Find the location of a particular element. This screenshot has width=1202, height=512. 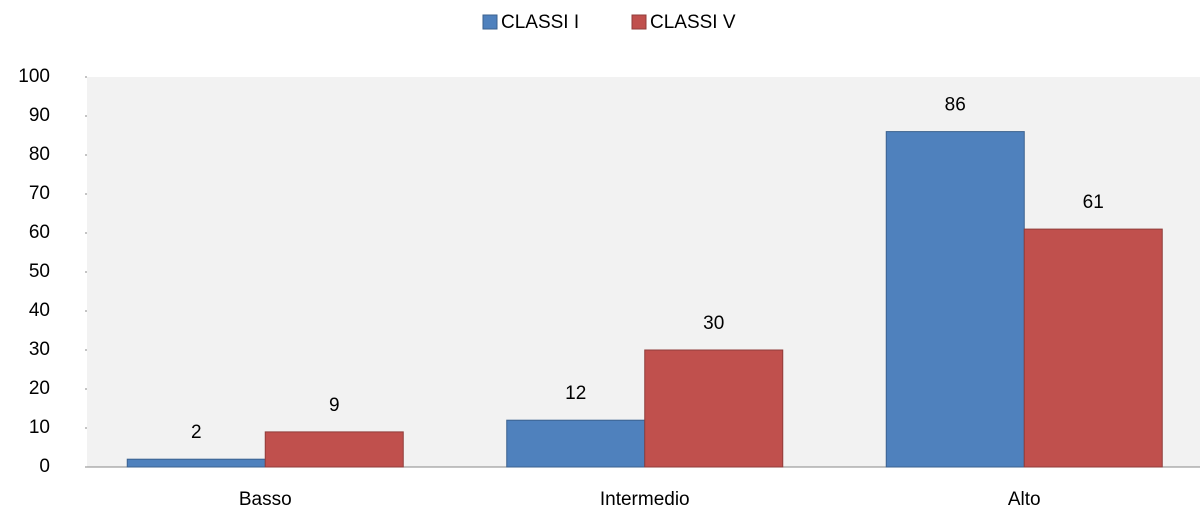

y-tick-label: 80 is located at coordinates (39, 154).